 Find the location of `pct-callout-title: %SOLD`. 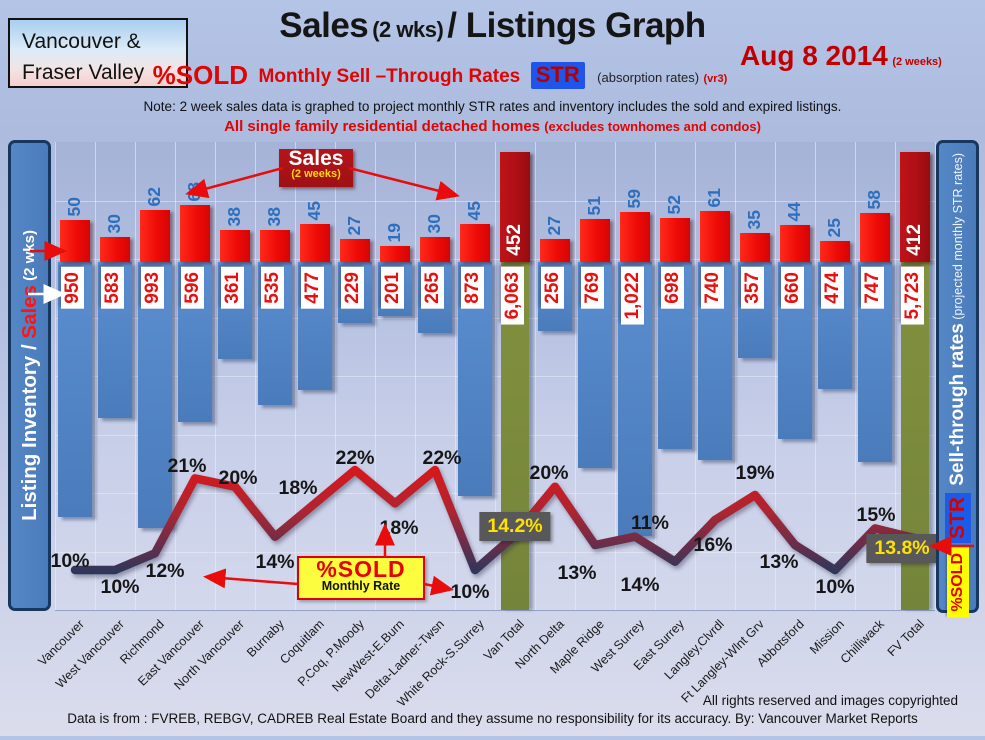

pct-callout-title: %SOLD is located at coordinates (361, 569).